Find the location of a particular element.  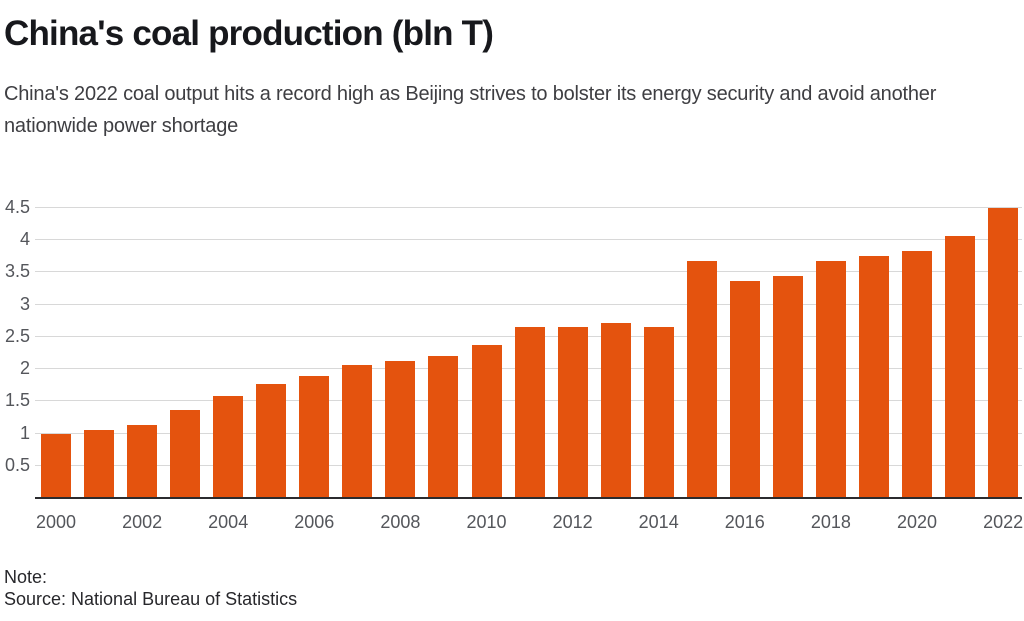

y-tick-label-3.5: 3.5 is located at coordinates (17, 271).